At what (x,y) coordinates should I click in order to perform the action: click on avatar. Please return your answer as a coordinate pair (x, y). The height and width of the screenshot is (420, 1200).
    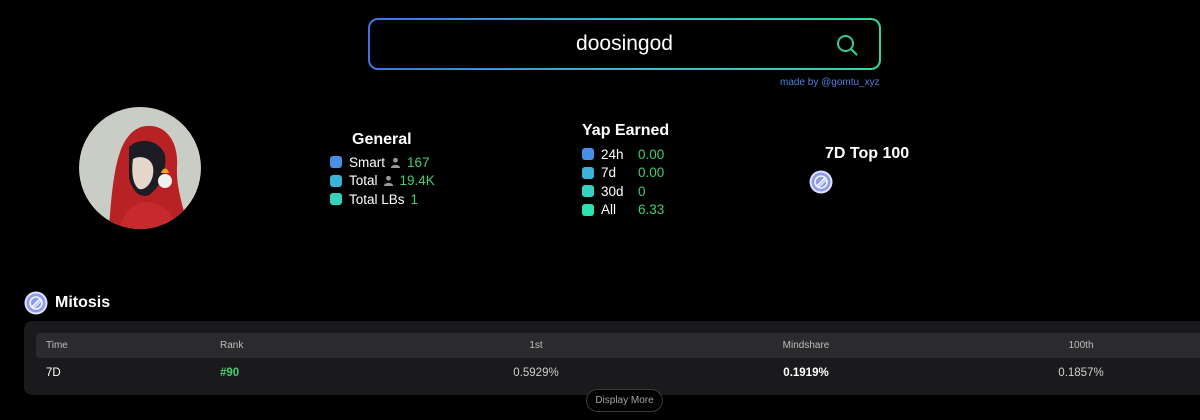
    Looking at the image, I should click on (140, 168).